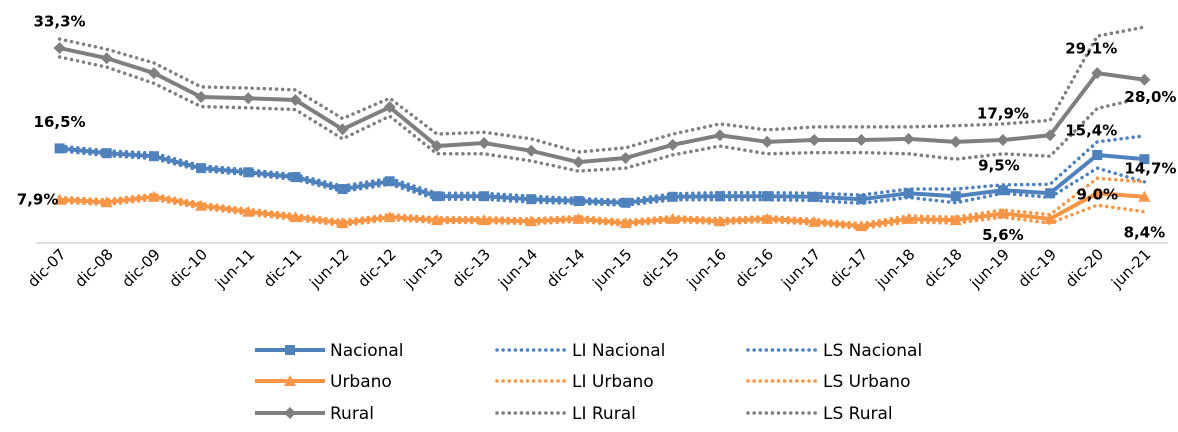 The height and width of the screenshot is (432, 1178). What do you see at coordinates (423, 268) in the screenshot?
I see `x-tick-label: jun-13` at bounding box center [423, 268].